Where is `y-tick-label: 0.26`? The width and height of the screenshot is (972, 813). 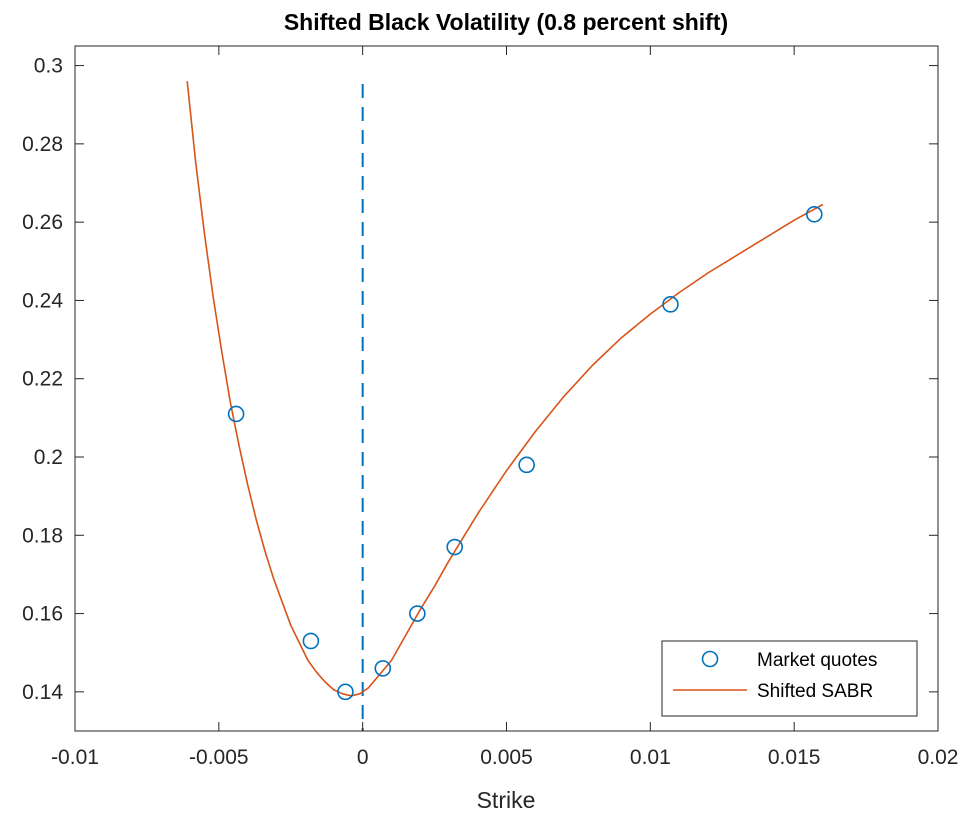 y-tick-label: 0.26 is located at coordinates (42, 222).